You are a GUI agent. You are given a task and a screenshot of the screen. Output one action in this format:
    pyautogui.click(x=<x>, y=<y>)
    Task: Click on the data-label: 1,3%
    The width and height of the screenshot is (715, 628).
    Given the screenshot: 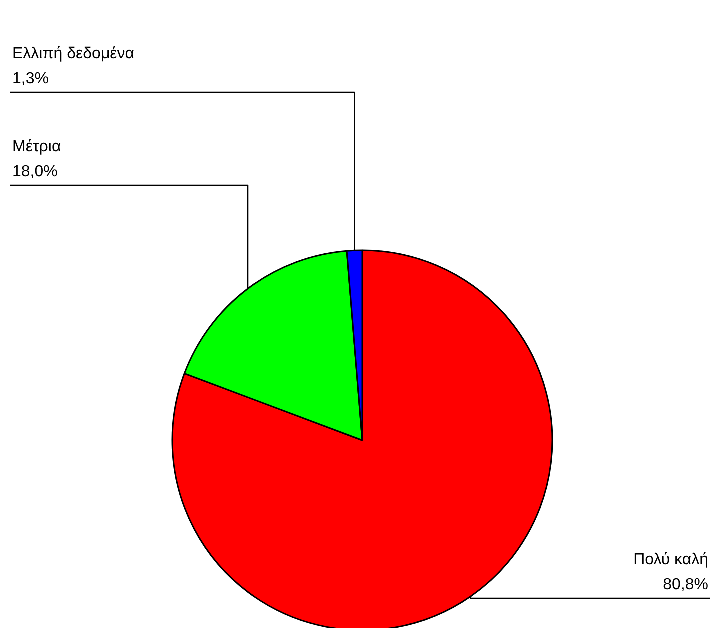 What is the action you would take?
    pyautogui.click(x=30, y=79)
    